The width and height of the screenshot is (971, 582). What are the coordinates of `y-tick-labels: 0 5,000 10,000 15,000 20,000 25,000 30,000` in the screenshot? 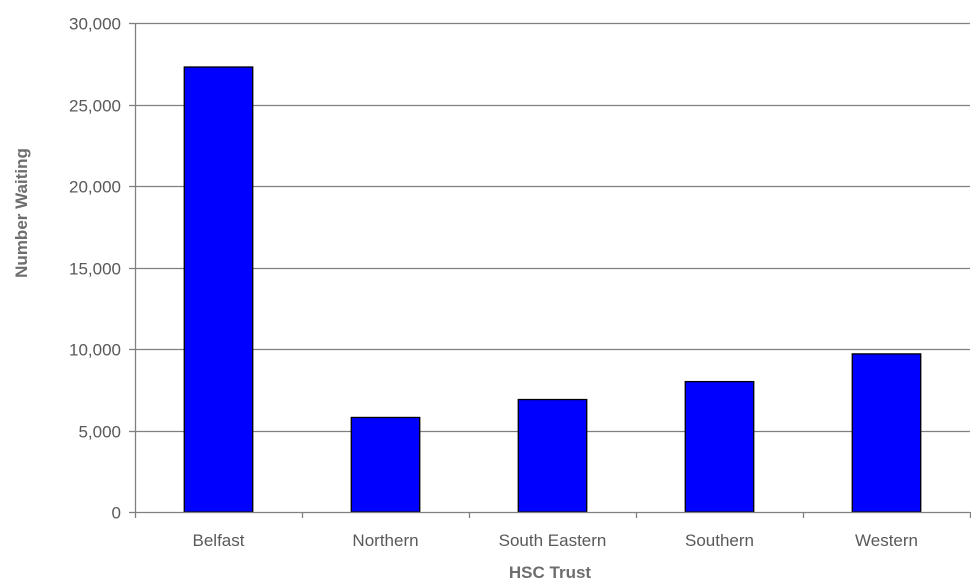 It's located at (95, 269).